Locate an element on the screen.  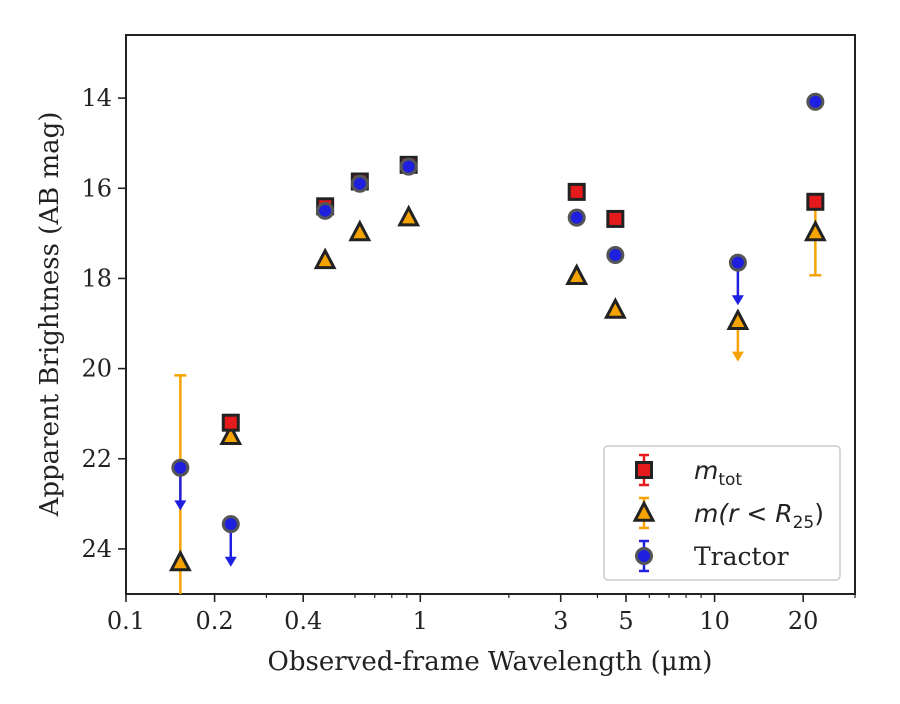
legend-label-1: m(r < R25) is located at coordinates (759, 516).